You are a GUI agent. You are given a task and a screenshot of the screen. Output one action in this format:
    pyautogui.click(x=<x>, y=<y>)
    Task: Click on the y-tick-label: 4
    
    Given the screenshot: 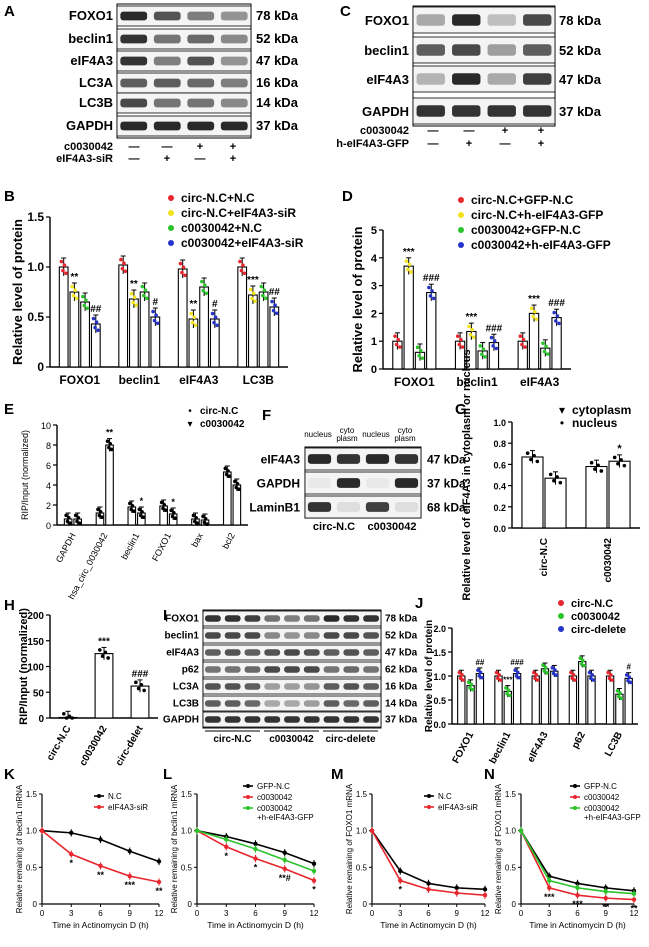 What is the action you would take?
    pyautogui.click(x=48, y=486)
    